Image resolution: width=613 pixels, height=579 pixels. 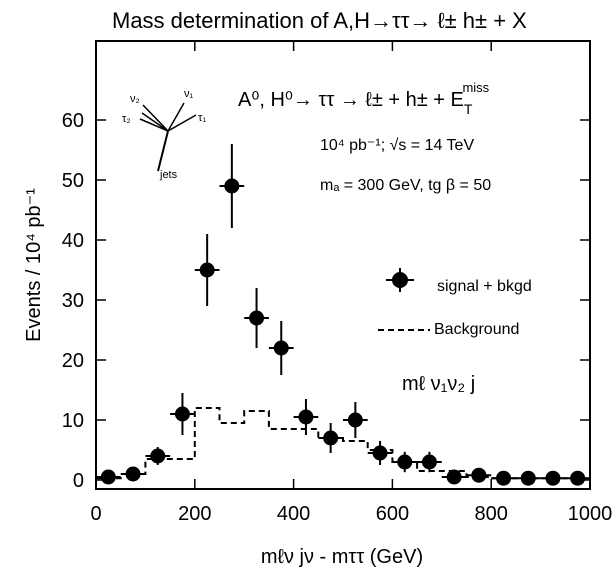 I want to click on y-tick-label: 20, so click(x=73, y=361).